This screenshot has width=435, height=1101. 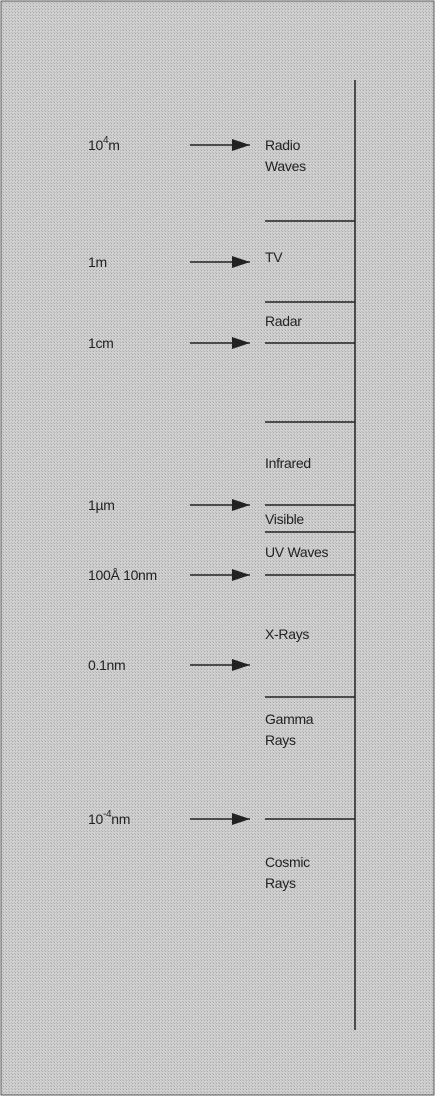 What do you see at coordinates (283, 321) in the screenshot?
I see `band-label: Radar` at bounding box center [283, 321].